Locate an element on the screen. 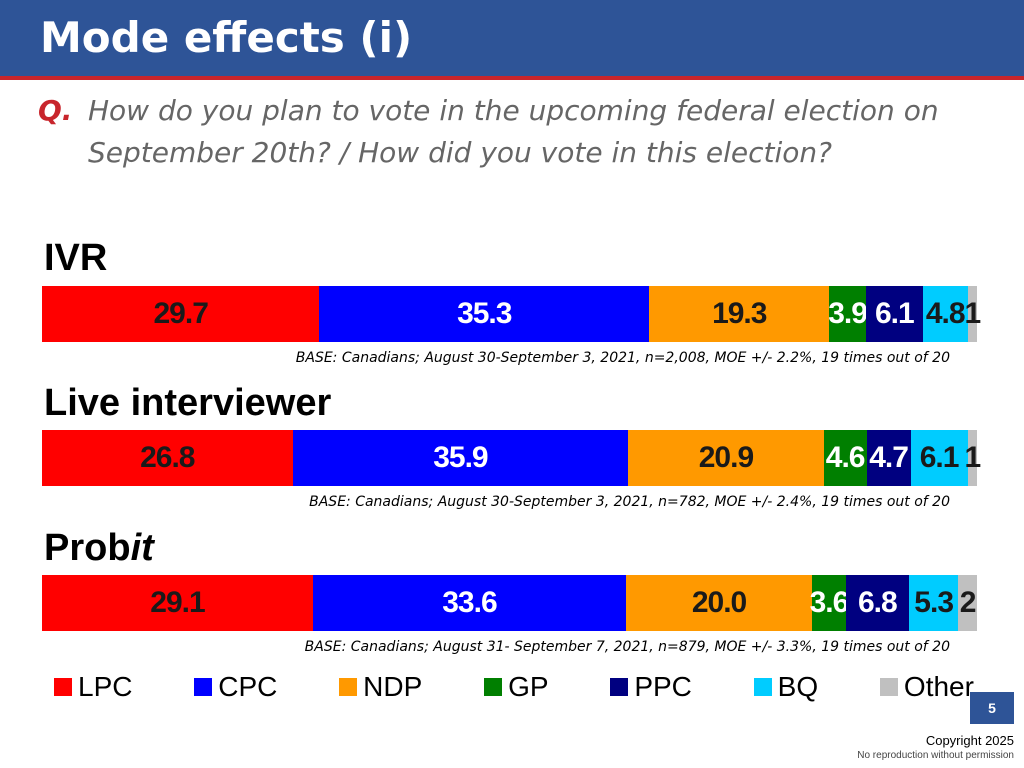  bar-segment-lpc: 29.1 is located at coordinates (177, 603).